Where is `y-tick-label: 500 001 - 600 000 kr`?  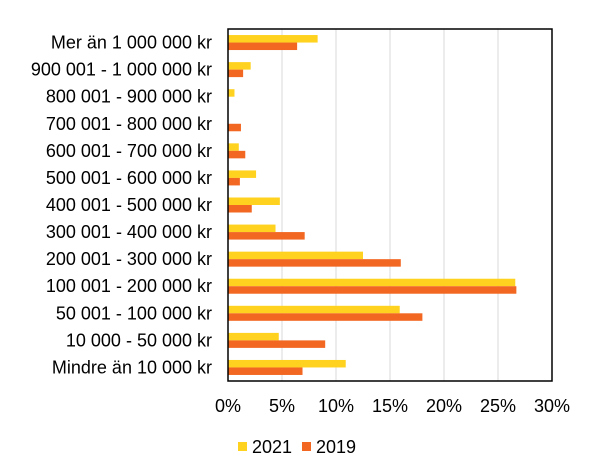
y-tick-label: 500 001 - 600 000 kr is located at coordinates (129, 178).